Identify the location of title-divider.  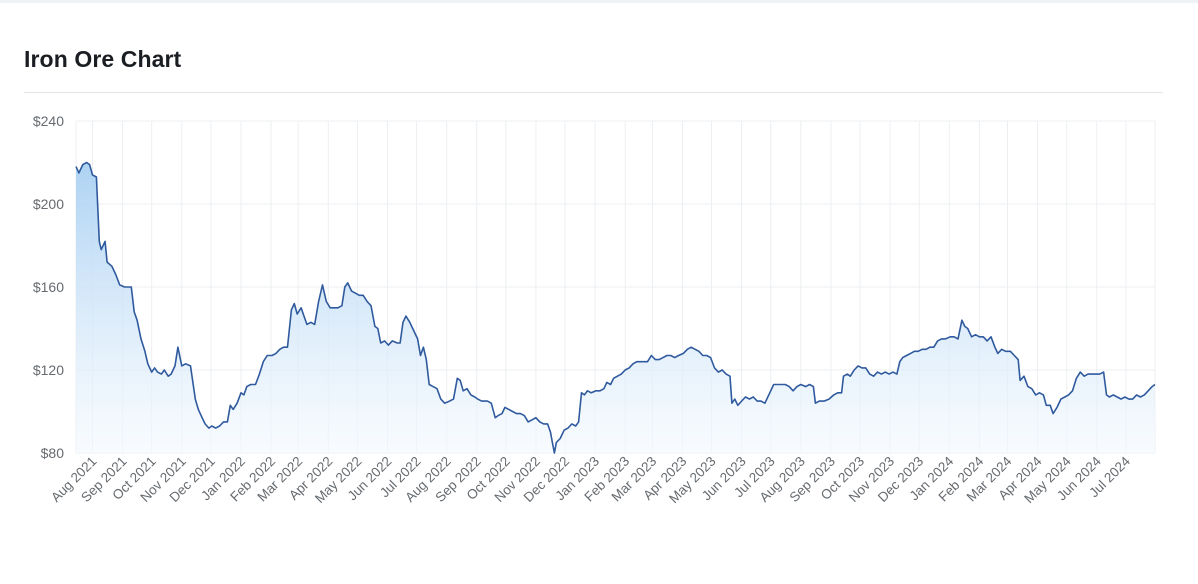
(593, 92).